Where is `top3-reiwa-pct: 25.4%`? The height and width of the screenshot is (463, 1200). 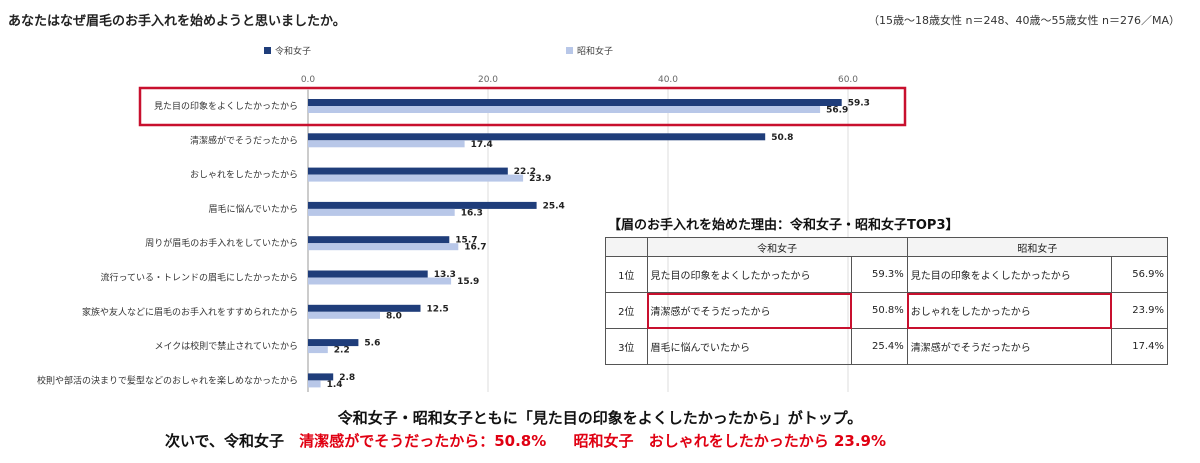
top3-reiwa-pct: 25.4% is located at coordinates (879, 346).